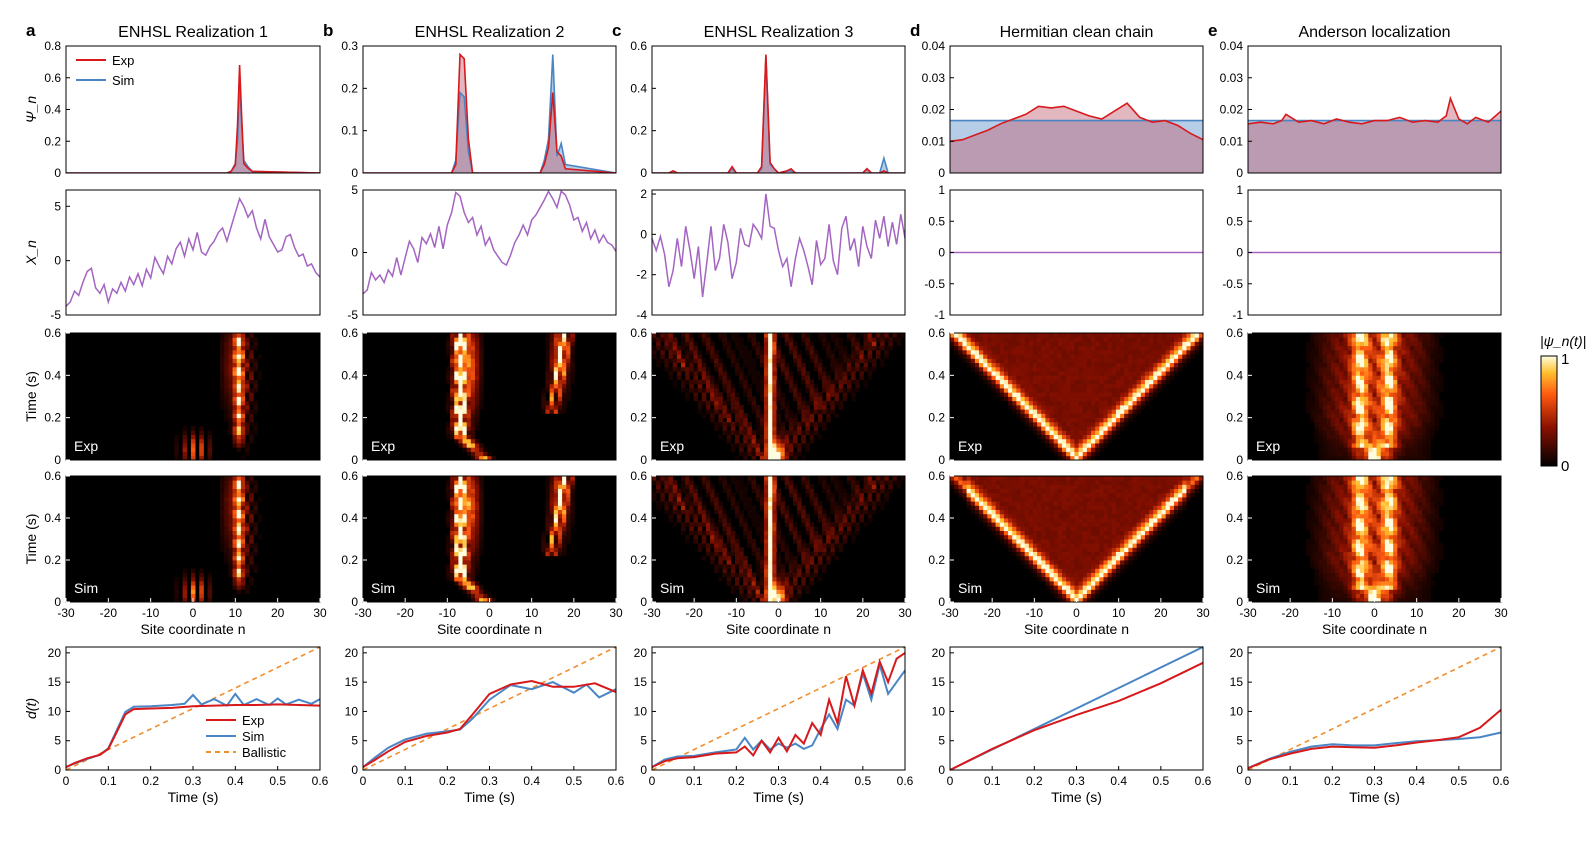  What do you see at coordinates (1563, 341) in the screenshot?
I see `colorbar-label: |ψ_n(t)|` at bounding box center [1563, 341].